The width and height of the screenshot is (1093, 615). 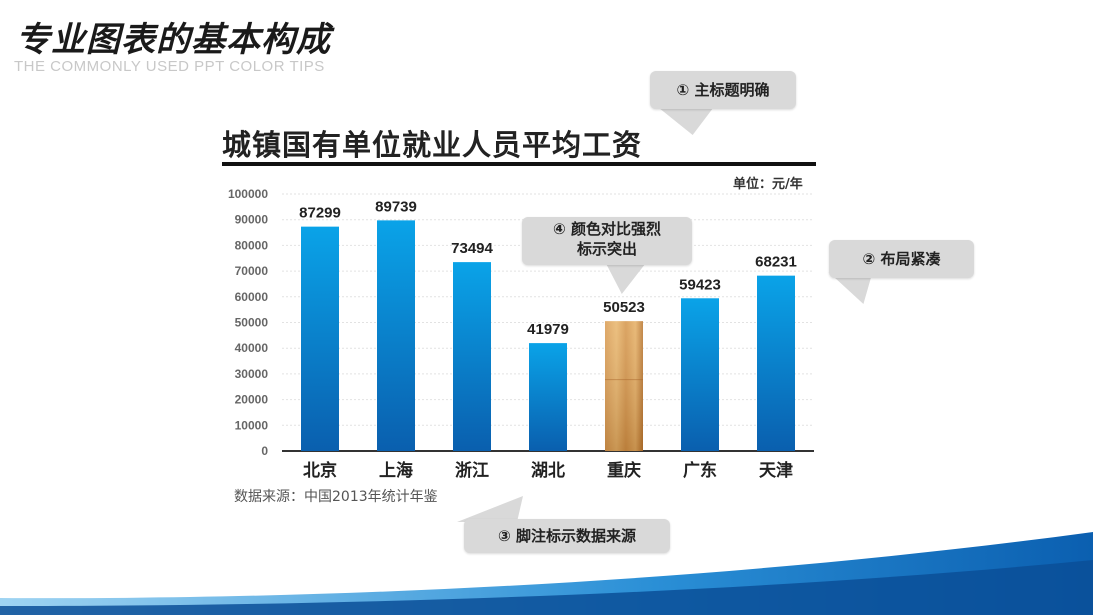 I want to click on x-tick-label: 重庆, so click(x=624, y=470).